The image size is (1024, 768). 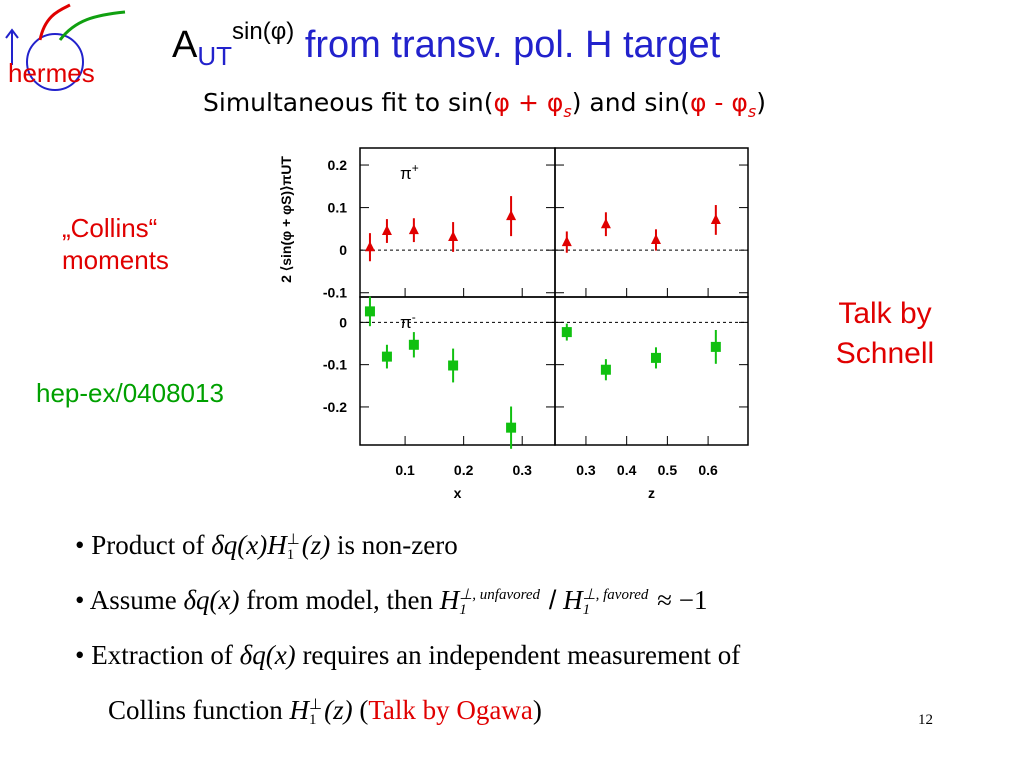 I want to click on text: is non-zero, so click(x=397, y=545).